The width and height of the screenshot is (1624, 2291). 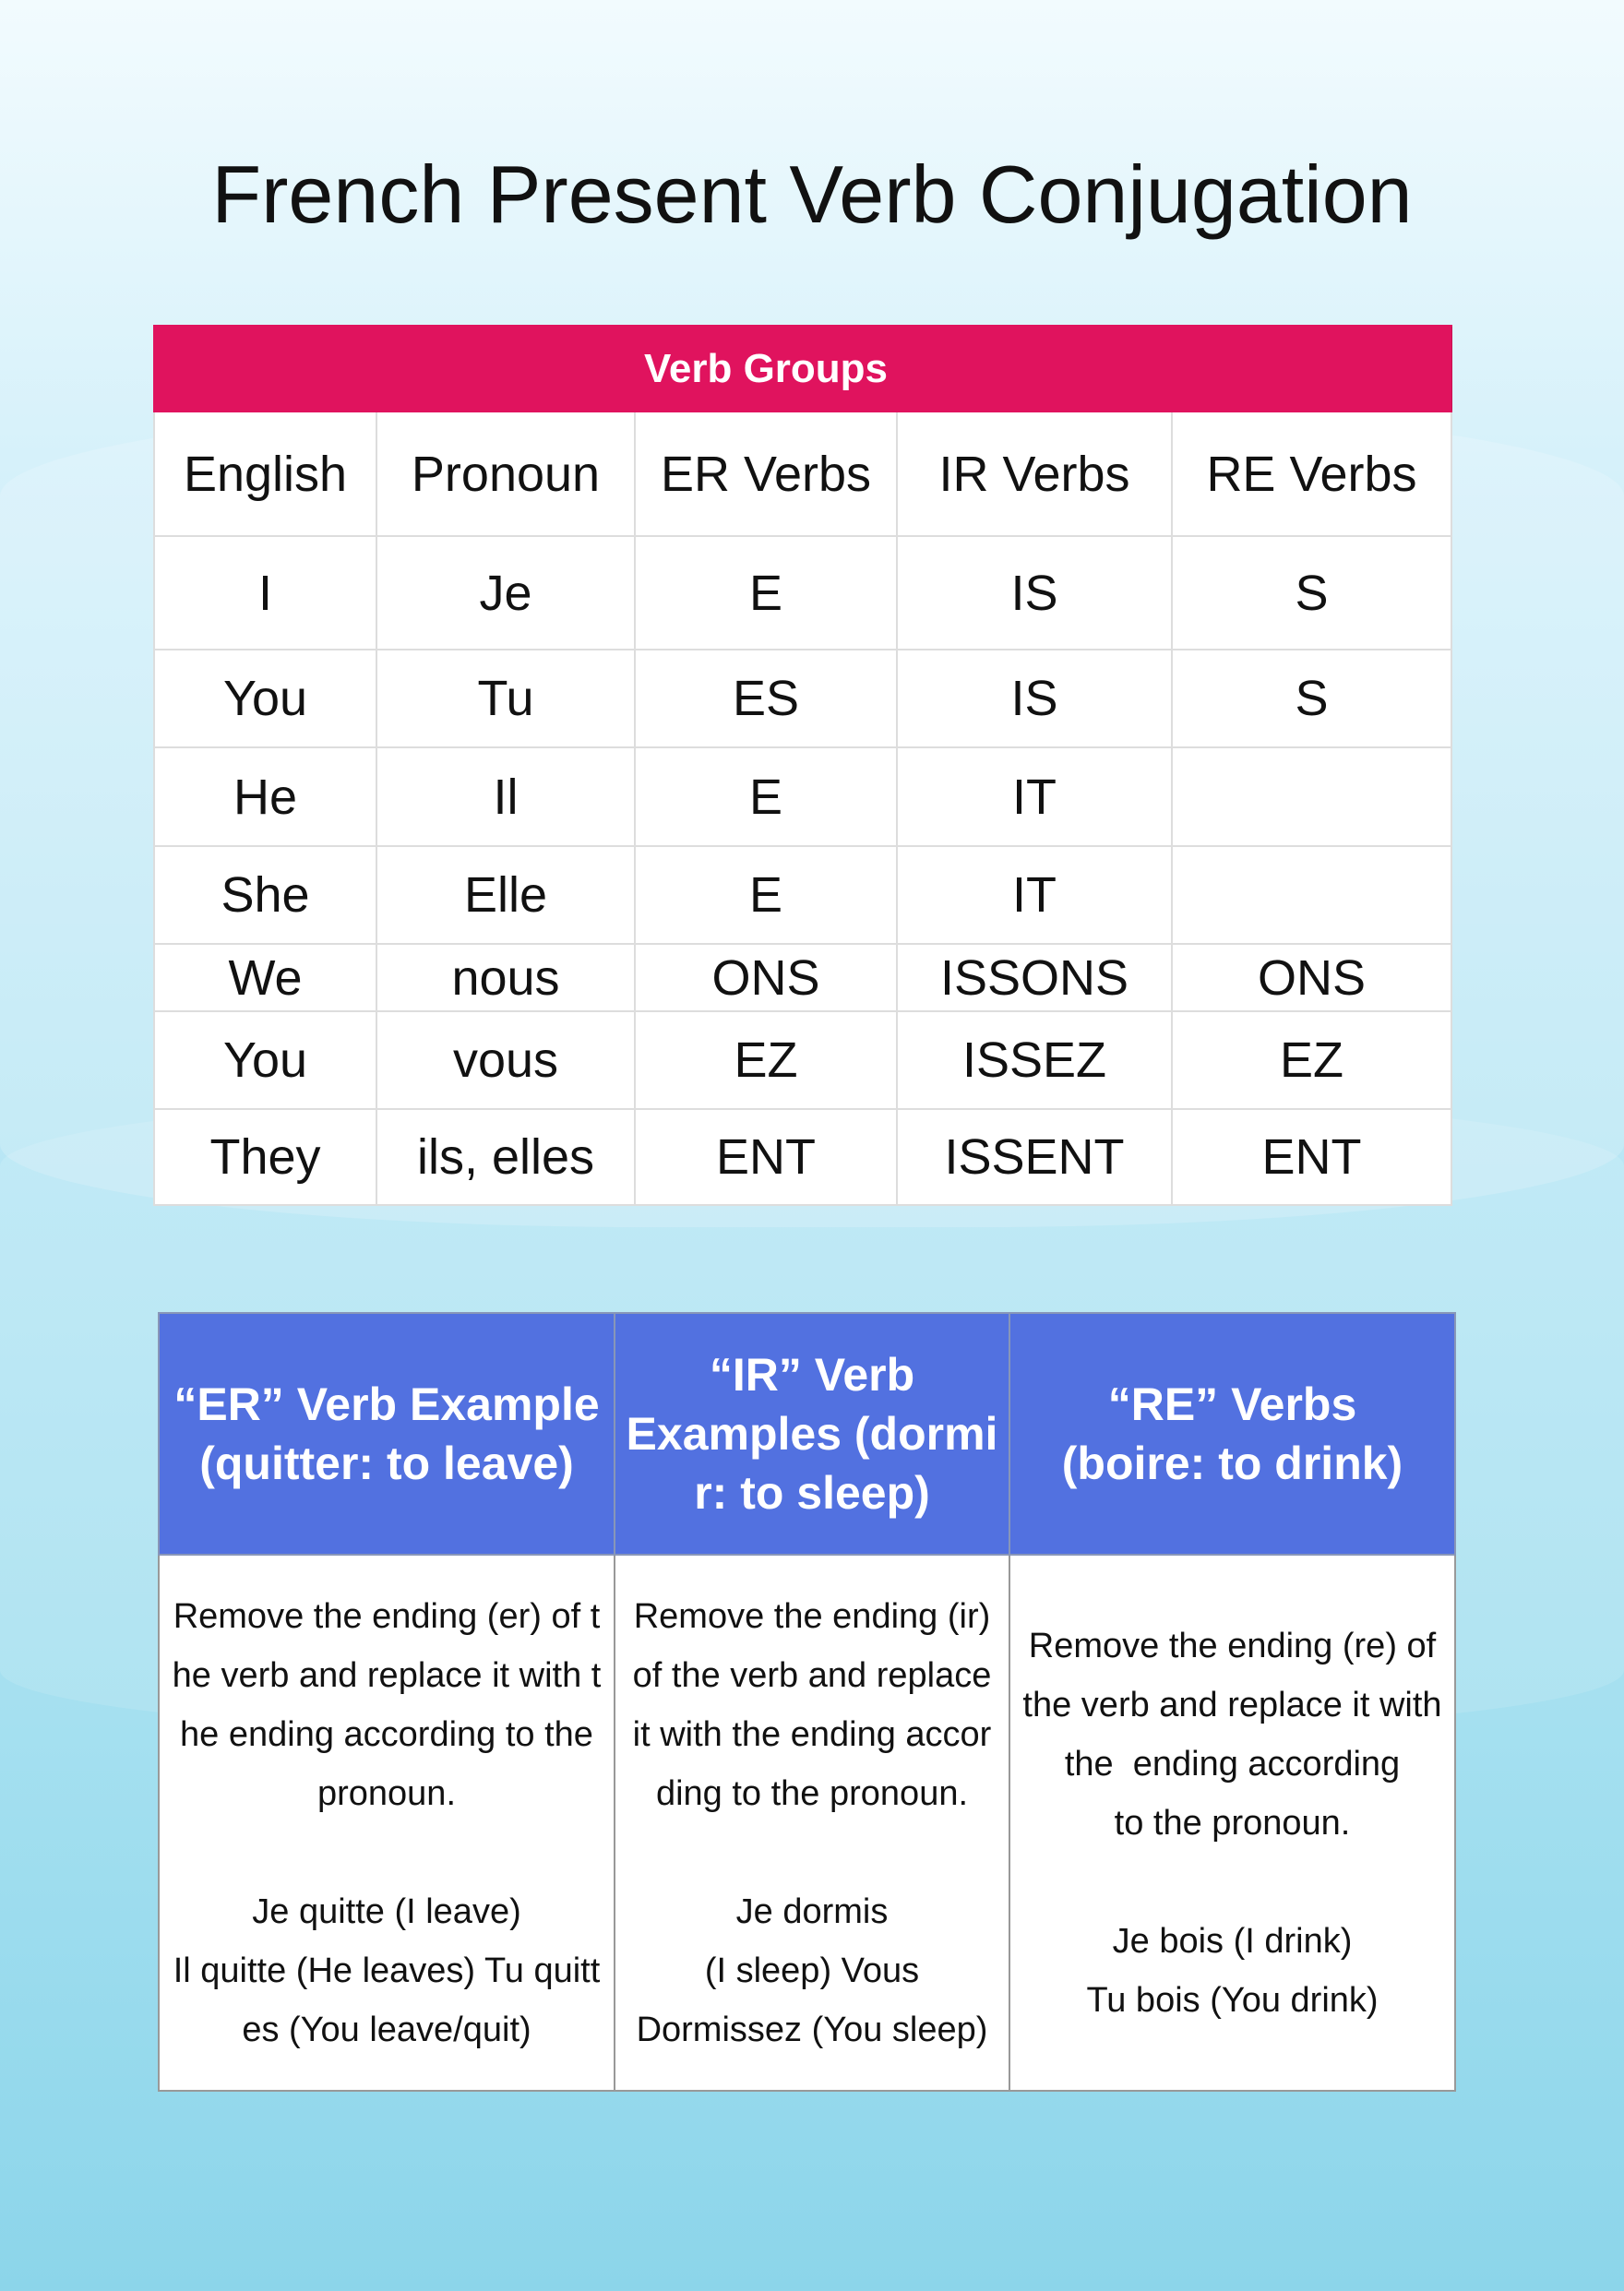 What do you see at coordinates (506, 977) in the screenshot?
I see `table-cell: nous` at bounding box center [506, 977].